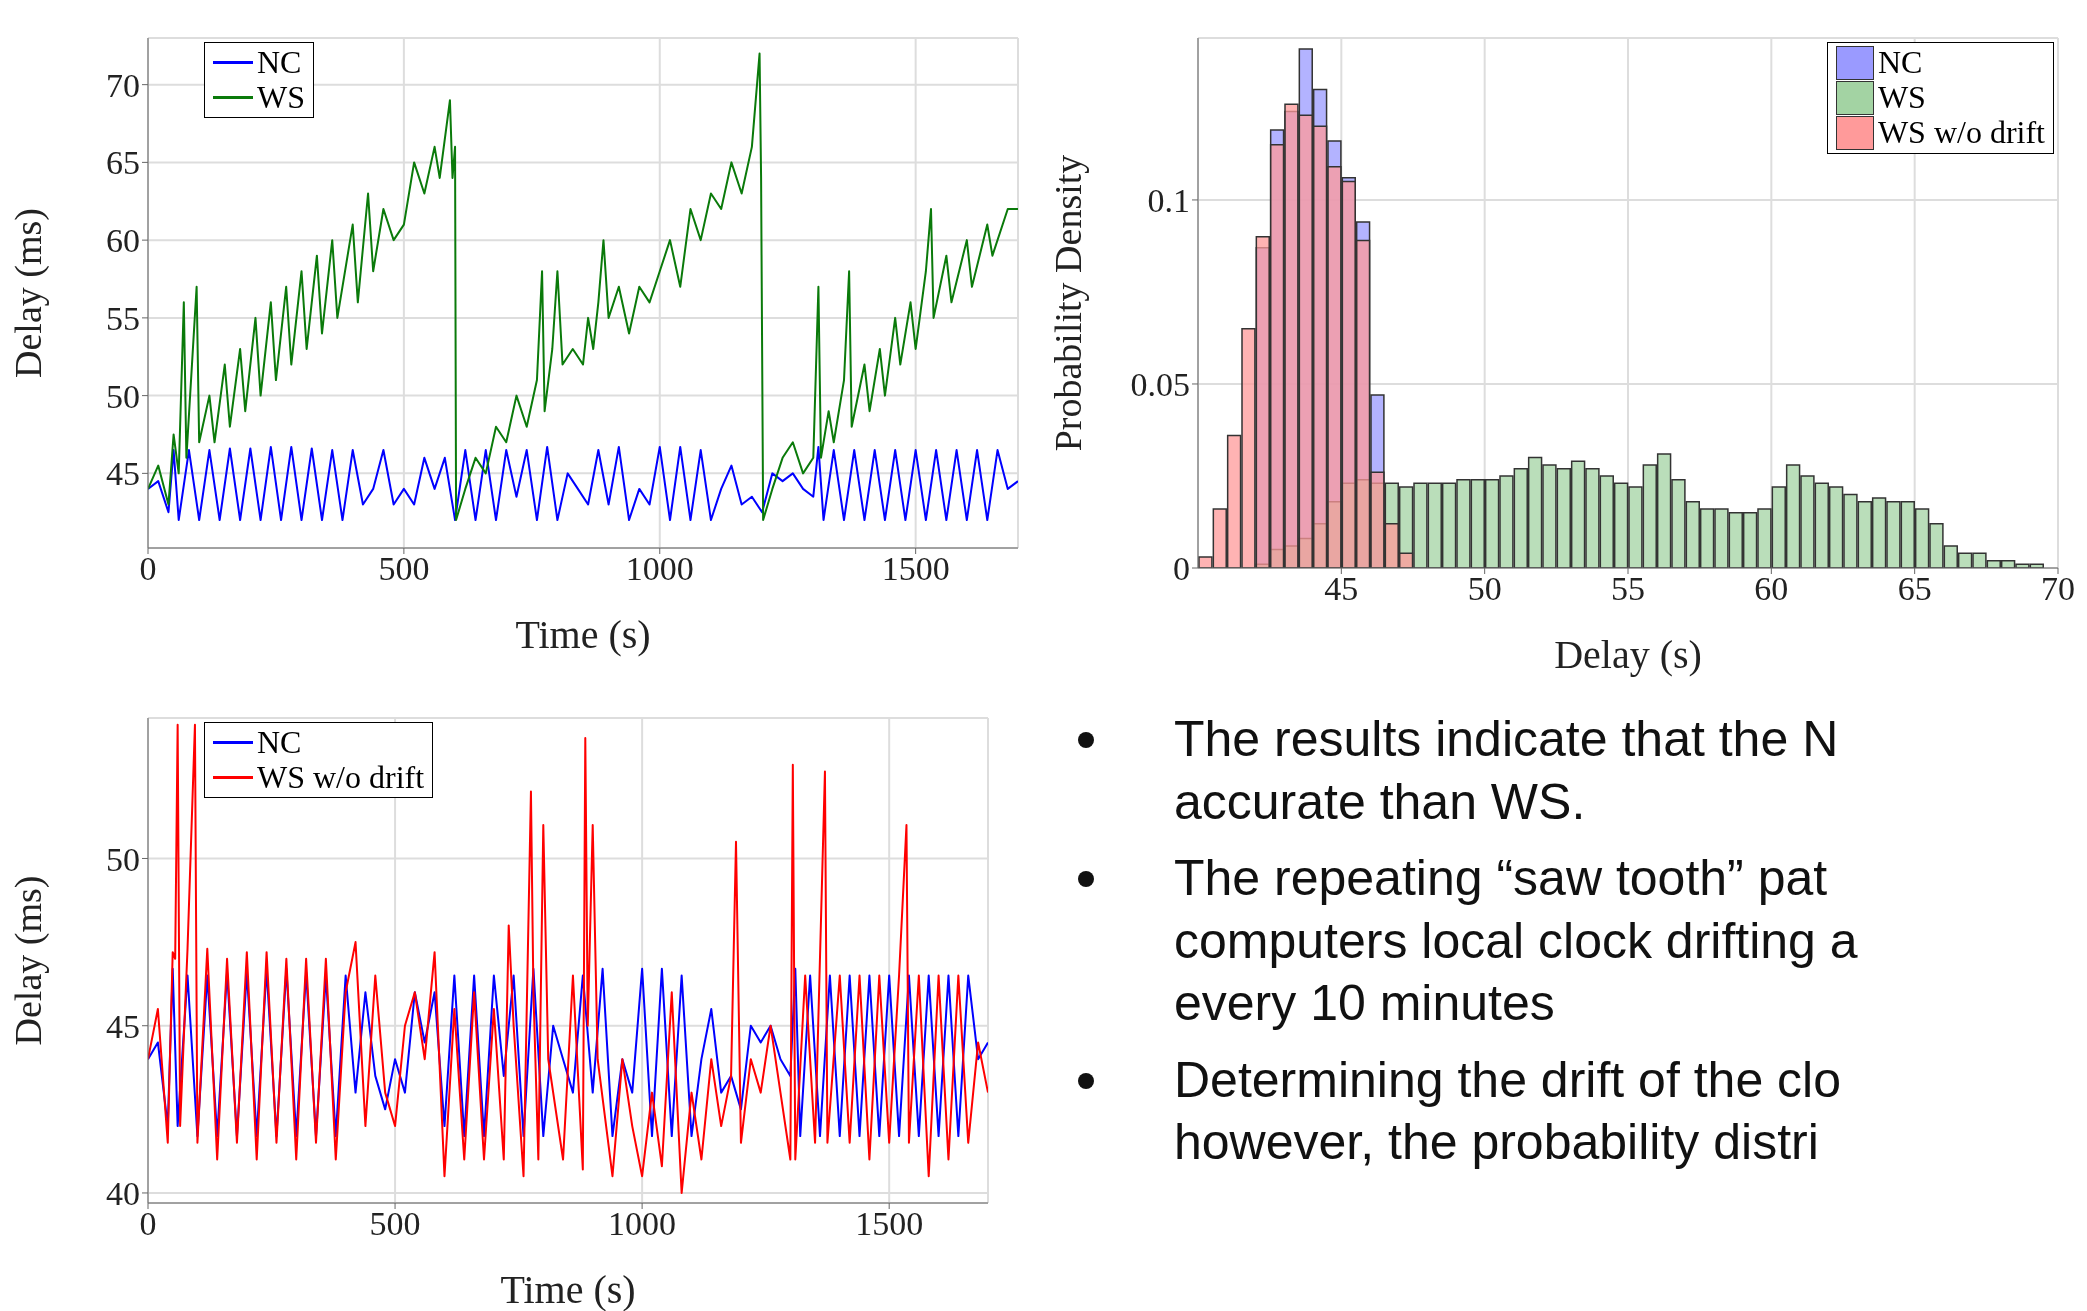 The image size is (2087, 1311). What do you see at coordinates (1506, 771) in the screenshot?
I see `text: The results indicate that the N accurate than WS.` at bounding box center [1506, 771].